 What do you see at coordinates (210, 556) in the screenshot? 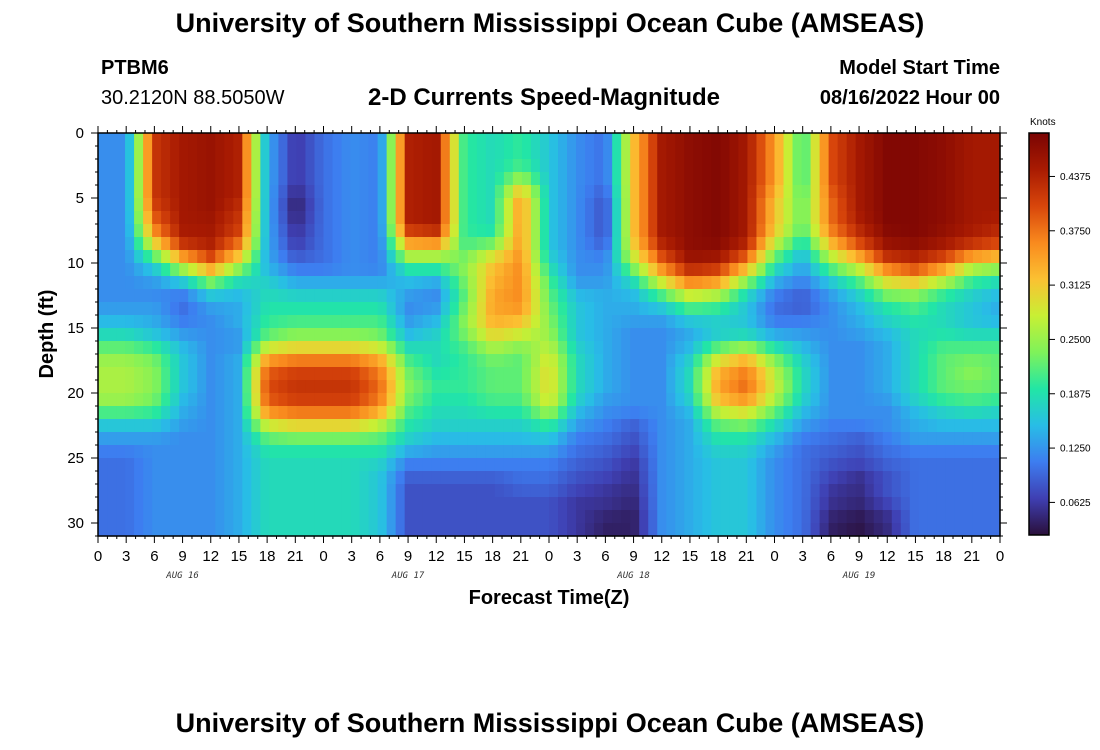
I see `x-tick-label: 12` at bounding box center [210, 556].